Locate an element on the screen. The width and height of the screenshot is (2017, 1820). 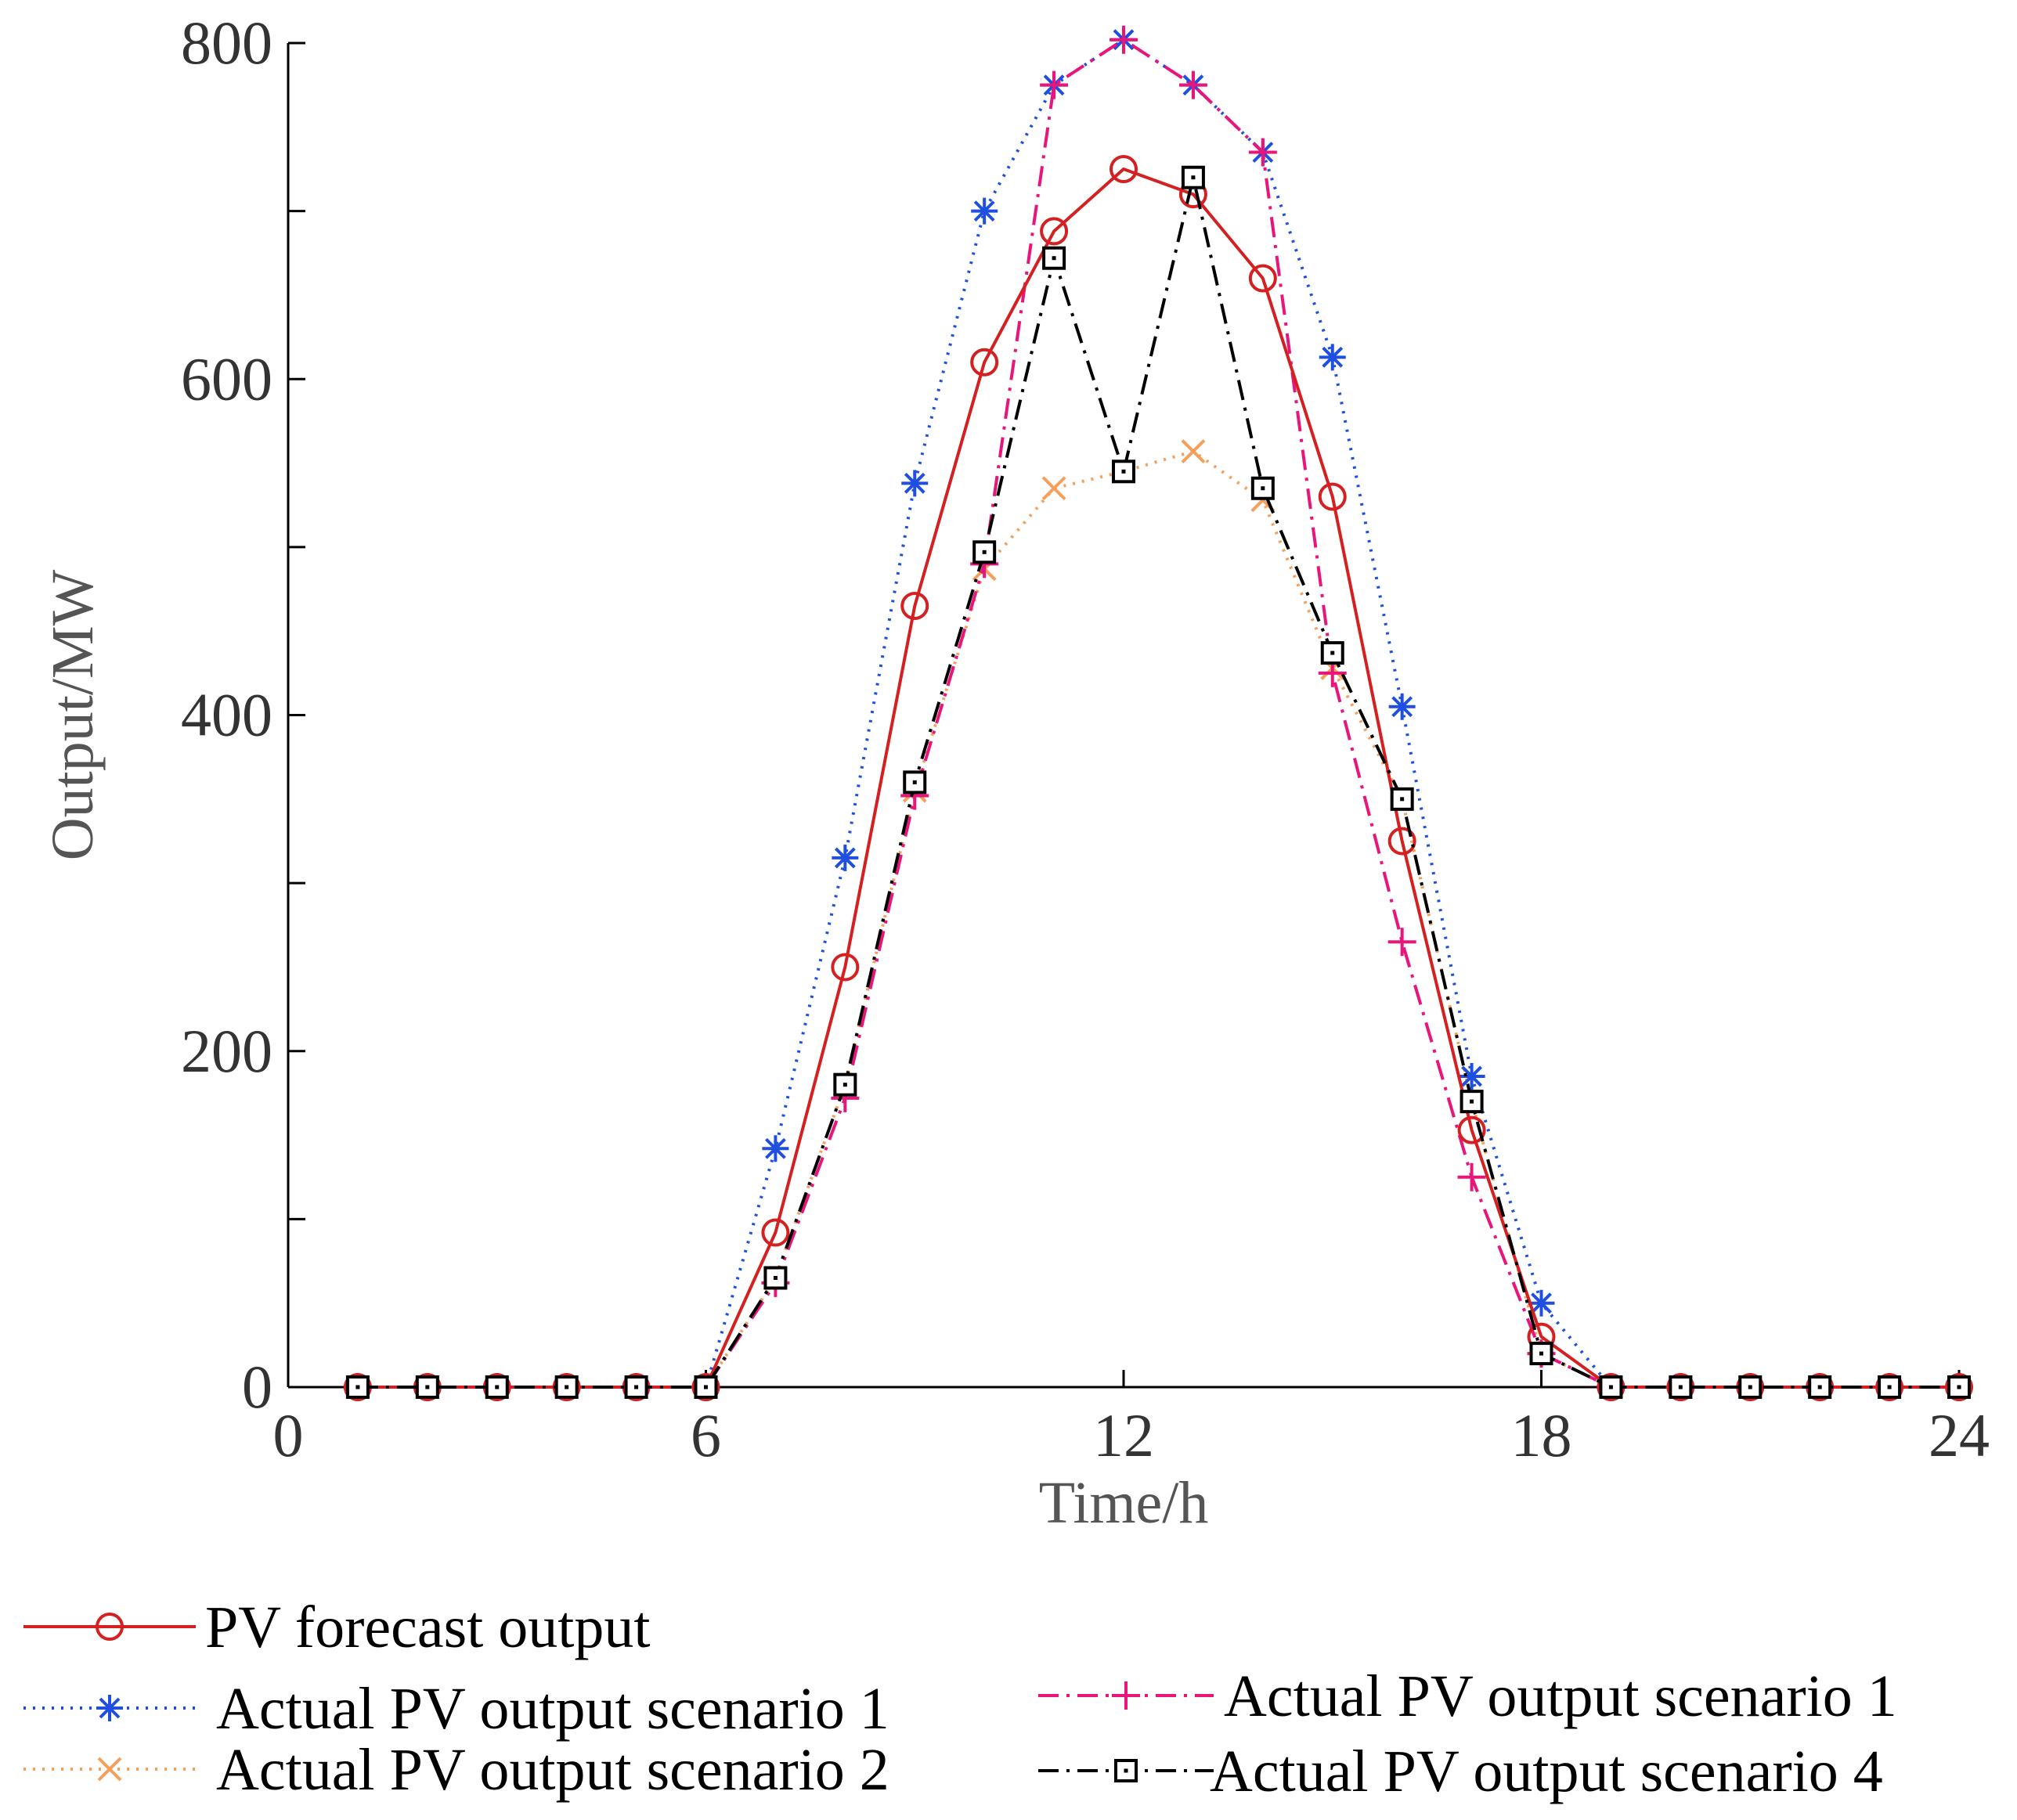
legend-item-4: Actual PV output scenario 1 is located at coordinates (1468, 1696).